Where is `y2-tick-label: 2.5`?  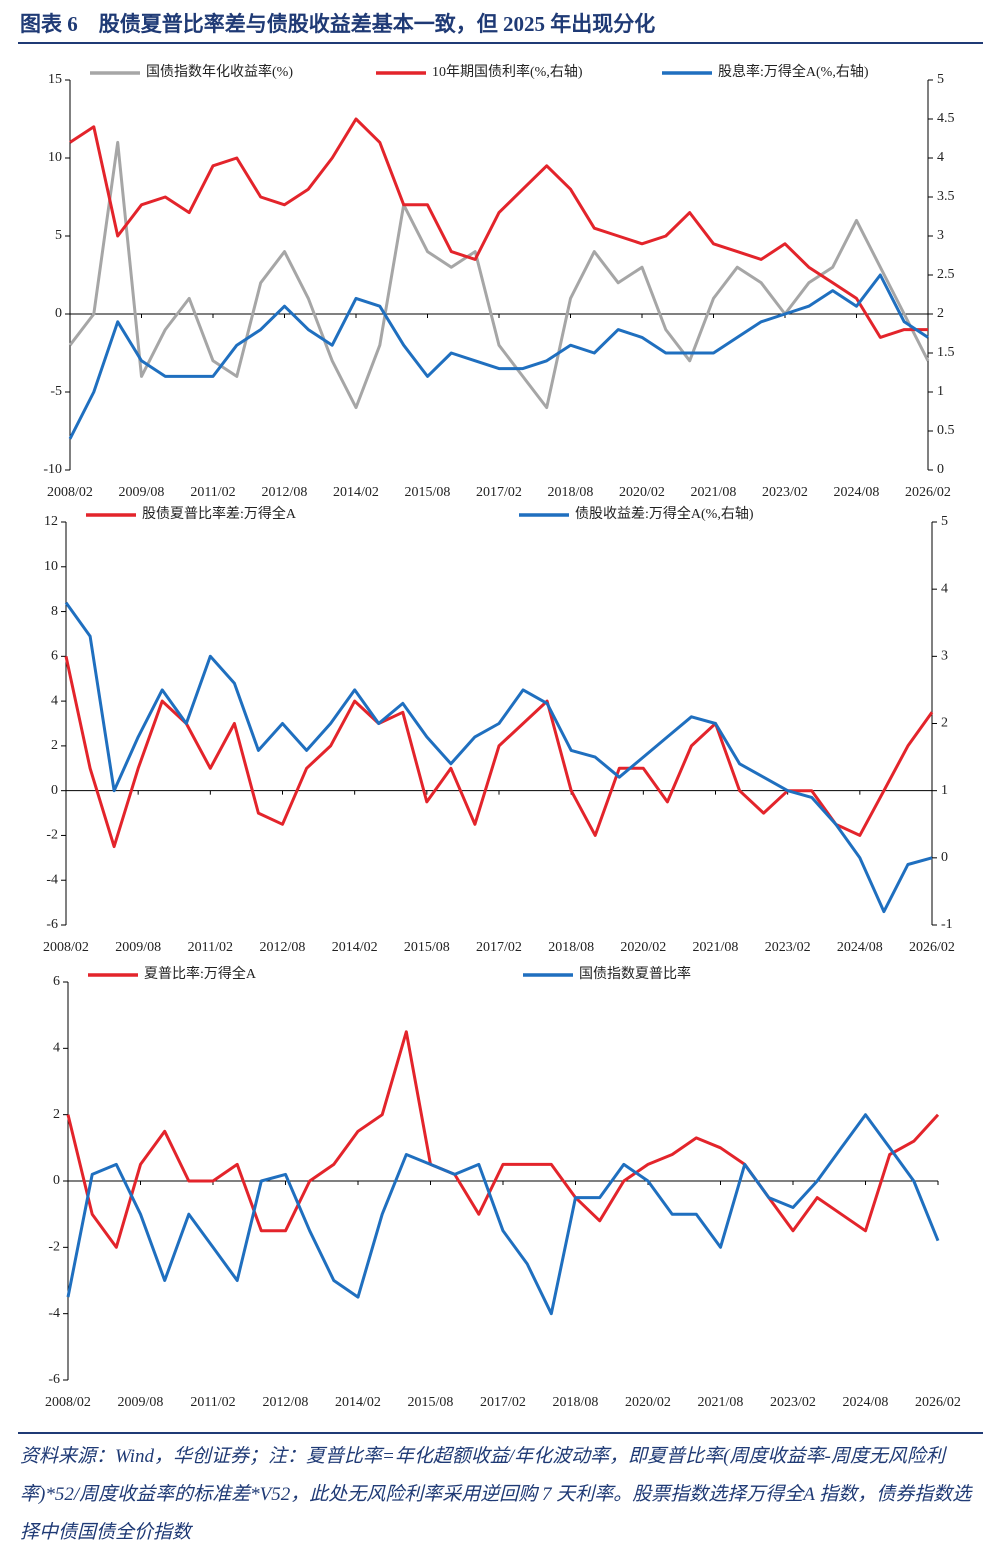 y2-tick-label: 2.5 is located at coordinates (946, 274).